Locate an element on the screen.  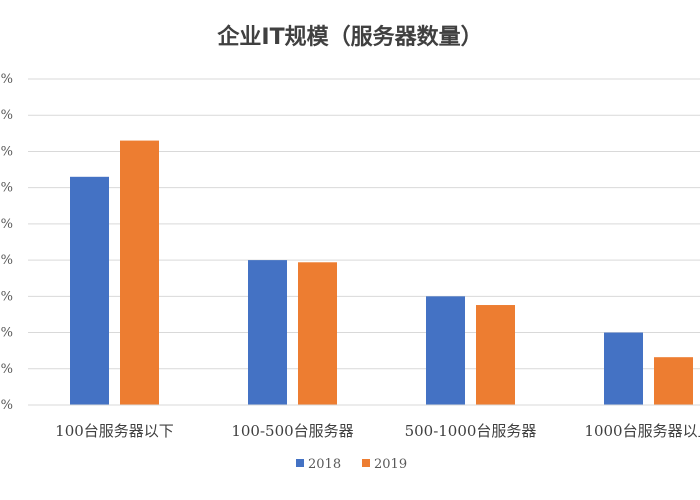
legend-label: 2019 is located at coordinates (390, 464).